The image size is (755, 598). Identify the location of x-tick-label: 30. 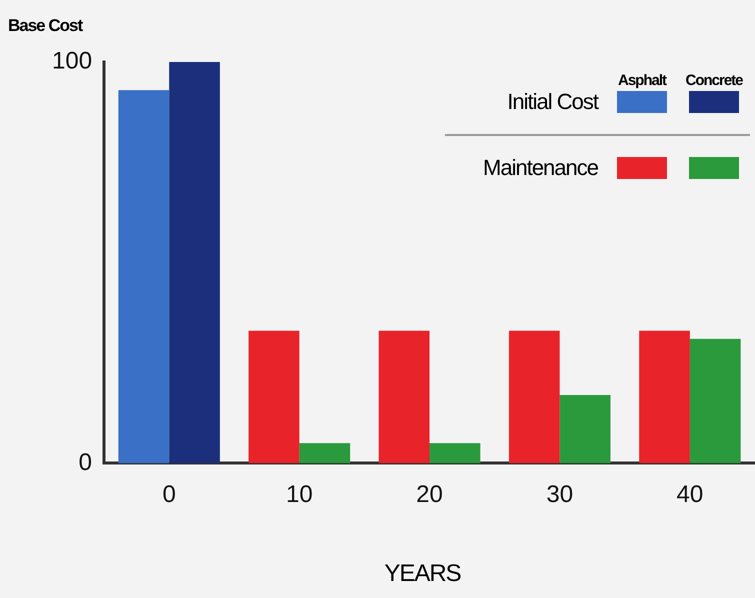
(560, 494).